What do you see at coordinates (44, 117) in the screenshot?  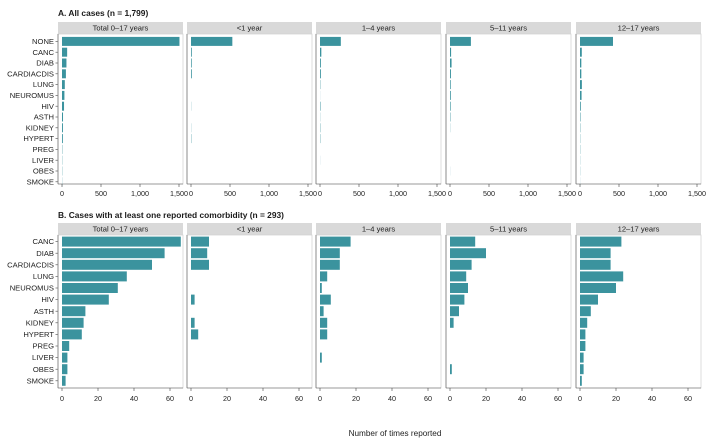 I see `category-label: ASTH` at bounding box center [44, 117].